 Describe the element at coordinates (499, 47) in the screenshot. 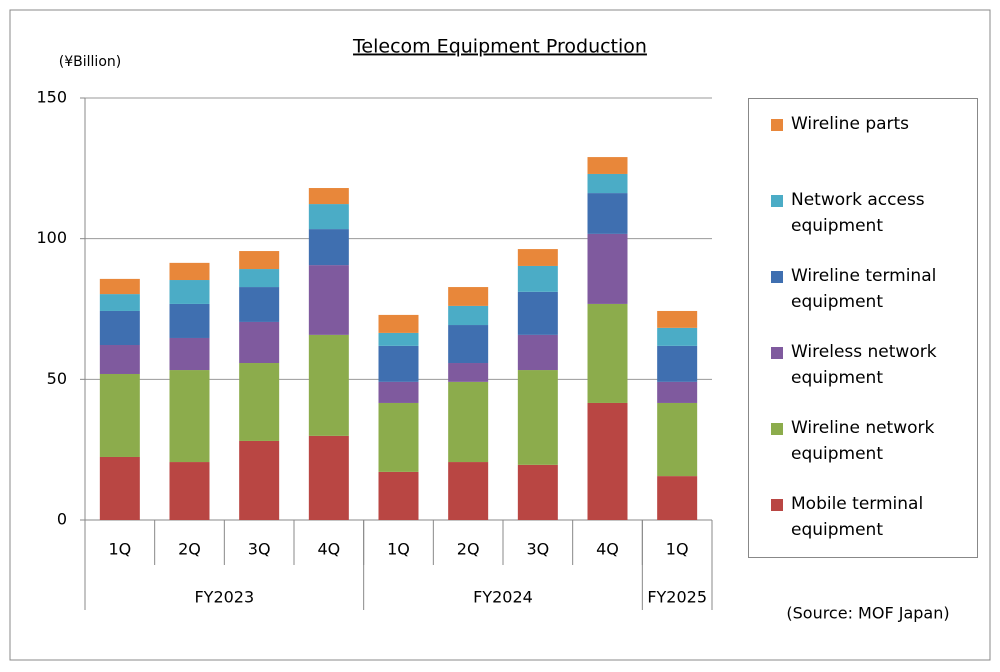

I see `chart-title: Telecom Equipment Production` at that location.